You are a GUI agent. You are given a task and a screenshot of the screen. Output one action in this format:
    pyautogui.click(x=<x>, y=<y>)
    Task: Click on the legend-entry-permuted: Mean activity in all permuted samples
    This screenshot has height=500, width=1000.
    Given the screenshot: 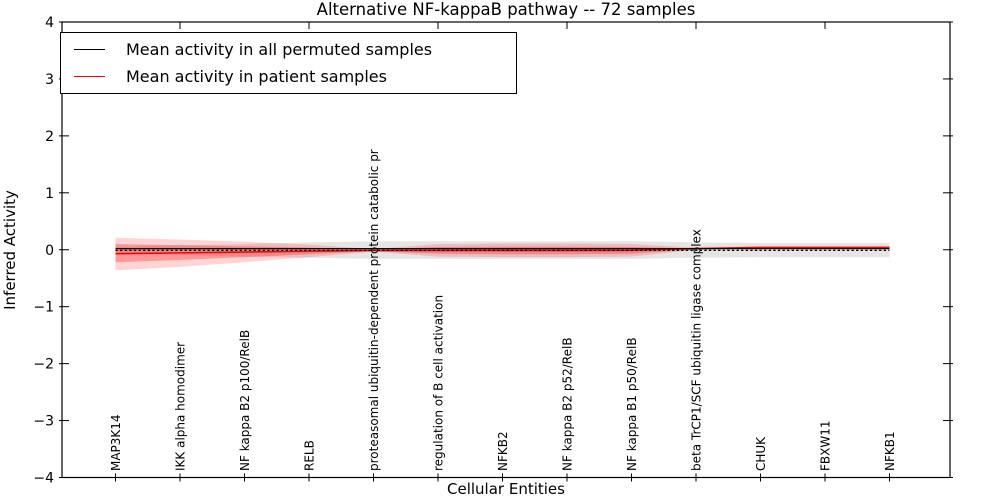 What is the action you would take?
    pyautogui.click(x=288, y=49)
    